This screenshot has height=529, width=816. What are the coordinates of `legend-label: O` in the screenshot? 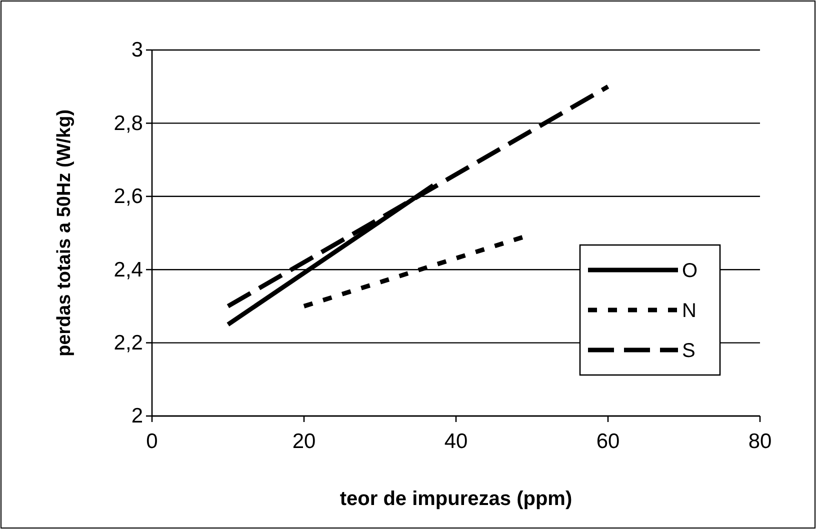 It's located at (690, 271).